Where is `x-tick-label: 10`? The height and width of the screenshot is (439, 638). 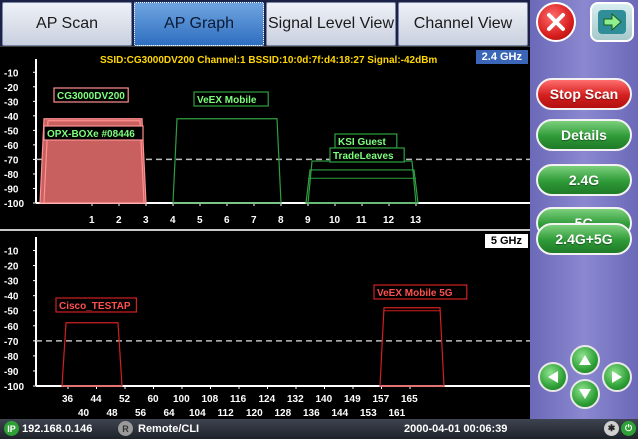
x-tick-label: 10 is located at coordinates (335, 220).